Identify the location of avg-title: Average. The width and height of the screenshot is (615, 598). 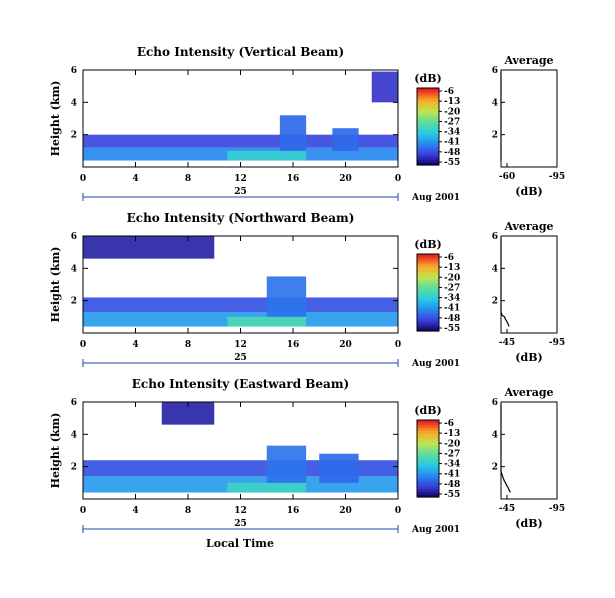
(528, 392).